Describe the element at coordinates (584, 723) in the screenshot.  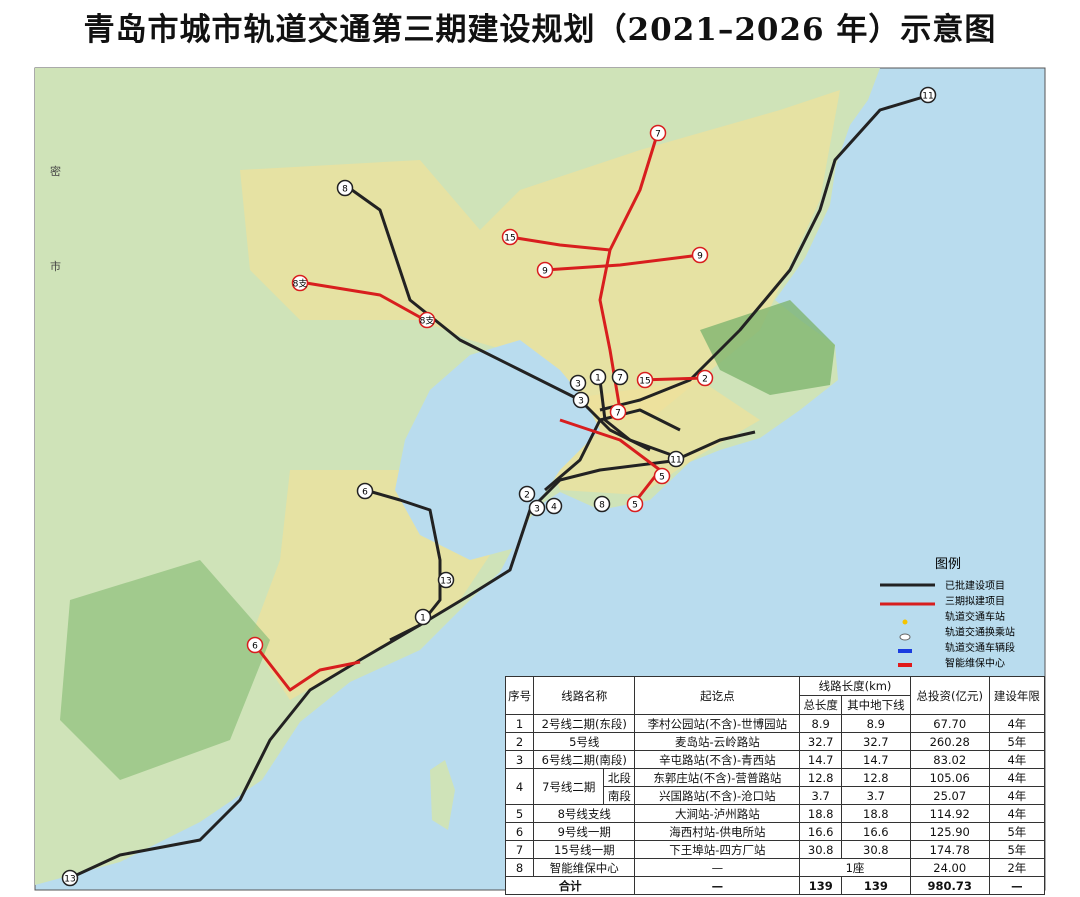
I see `table-cell: 2号线二期(东段)` at that location.